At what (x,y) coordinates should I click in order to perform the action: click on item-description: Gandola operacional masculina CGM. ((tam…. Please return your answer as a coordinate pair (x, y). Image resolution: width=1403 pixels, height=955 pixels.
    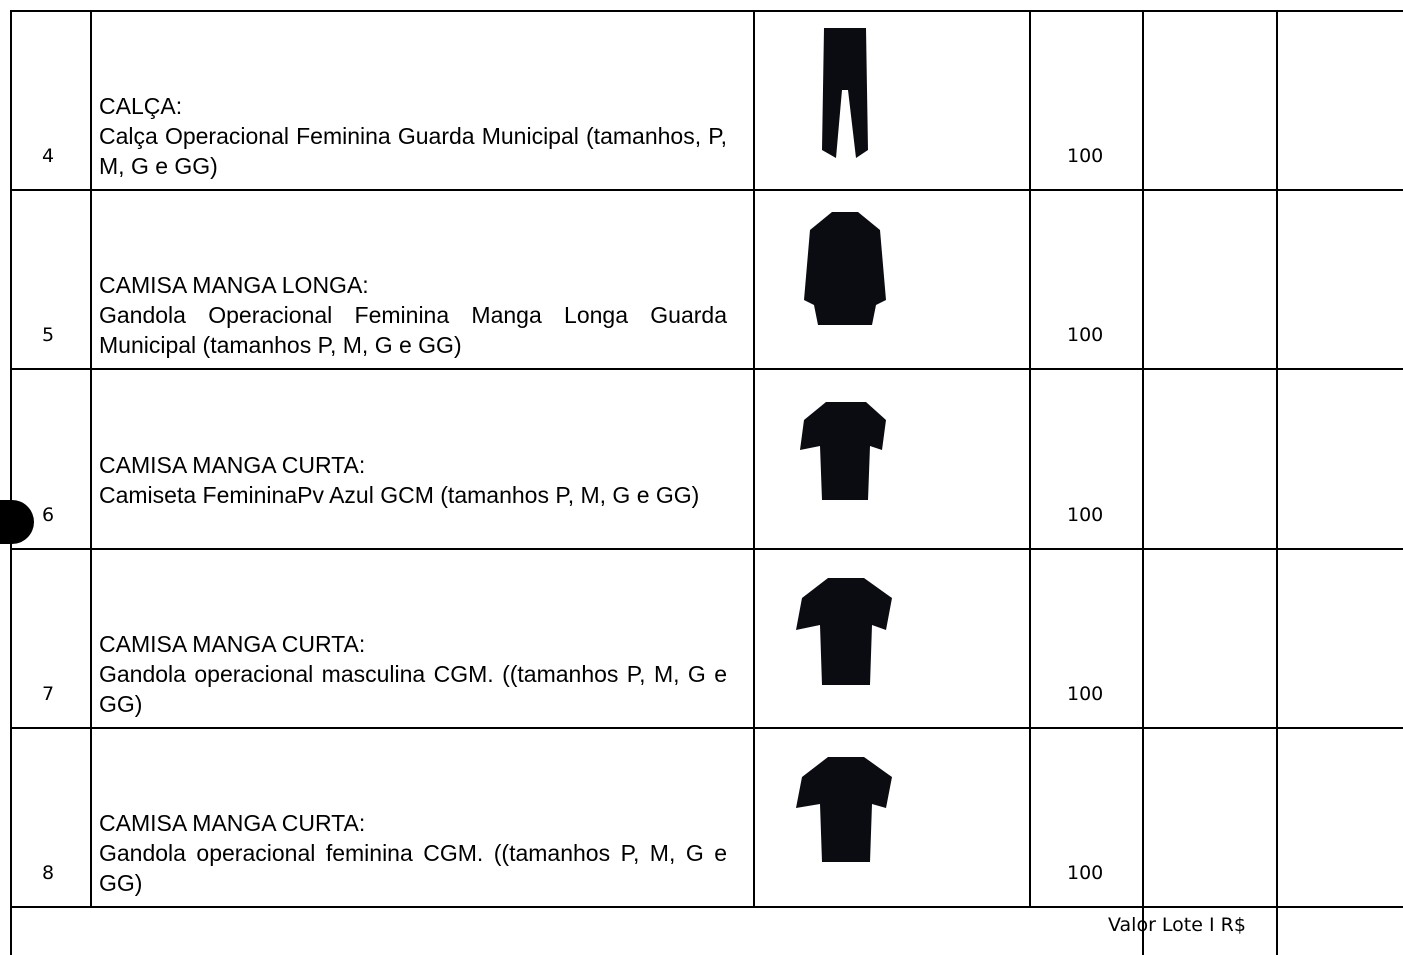
    Looking at the image, I should click on (413, 689).